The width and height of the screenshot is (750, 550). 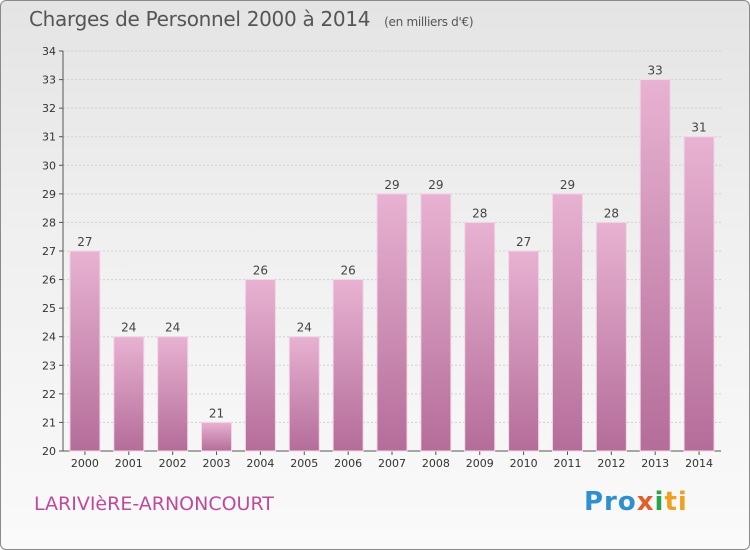 What do you see at coordinates (49, 308) in the screenshot?
I see `y-tick-label: 25` at bounding box center [49, 308].